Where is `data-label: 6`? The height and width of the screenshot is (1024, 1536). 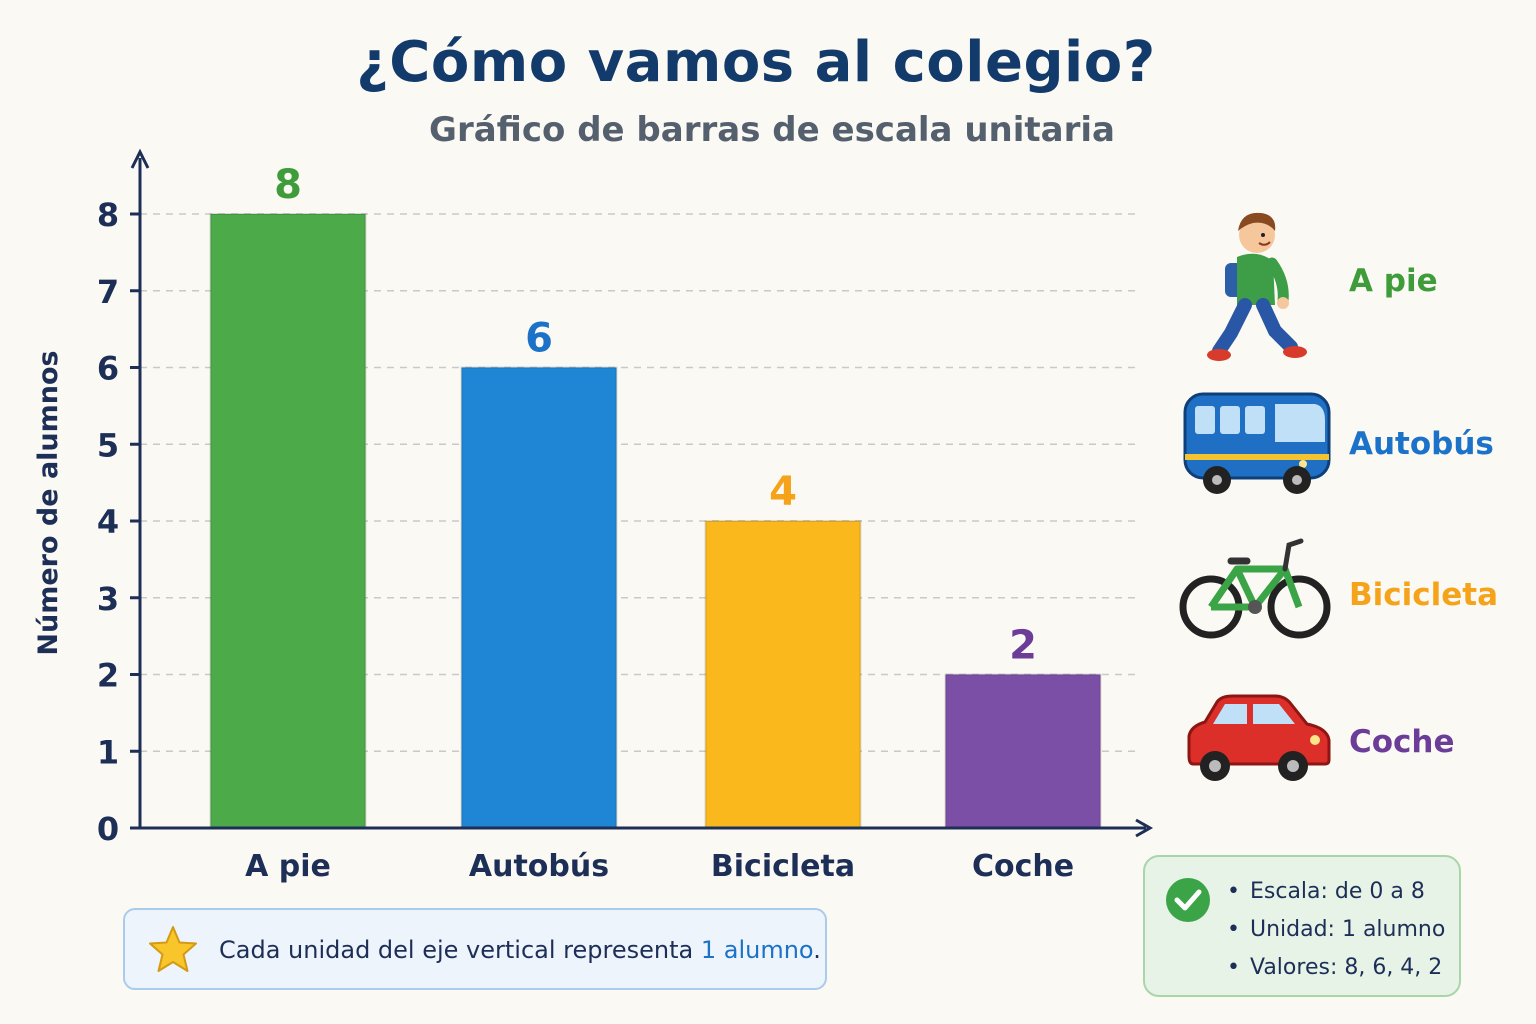
data-label: 6 is located at coordinates (539, 339).